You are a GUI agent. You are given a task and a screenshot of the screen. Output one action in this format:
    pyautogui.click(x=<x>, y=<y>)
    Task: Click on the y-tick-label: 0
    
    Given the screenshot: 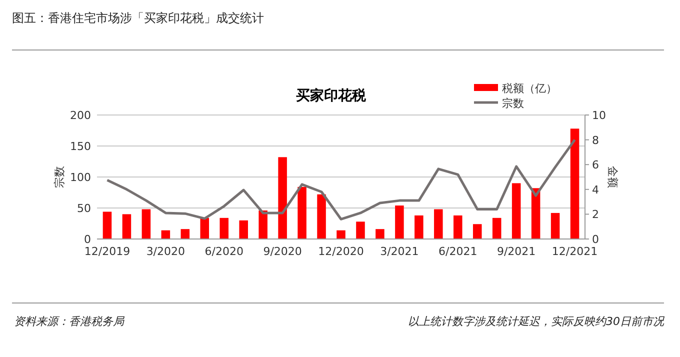 What is the action you would take?
    pyautogui.click(x=87, y=239)
    